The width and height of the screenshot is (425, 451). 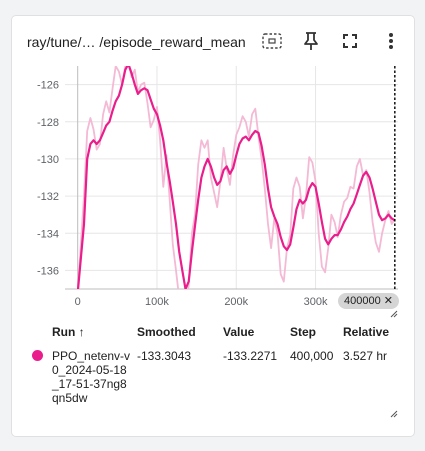 I want to click on step-cursor-label: 400000, so click(x=362, y=301).